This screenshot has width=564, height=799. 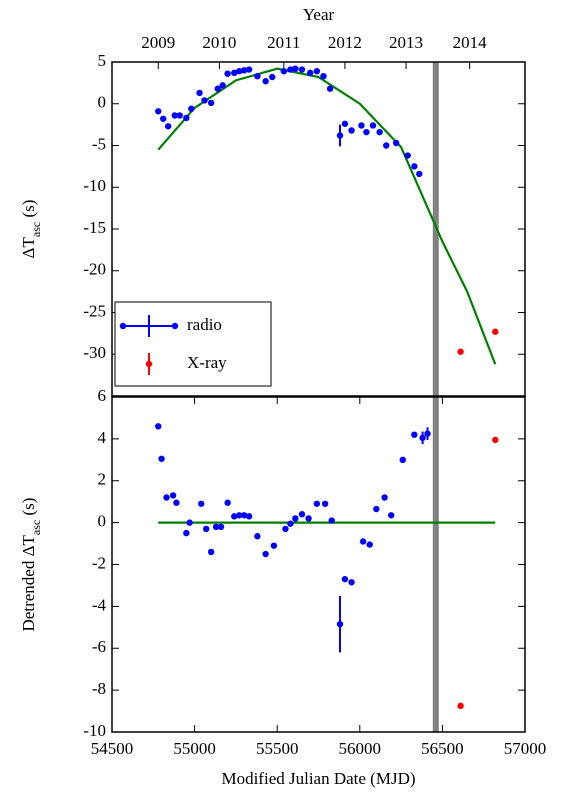 What do you see at coordinates (99, 646) in the screenshot?
I see `y-tick-label: -6` at bounding box center [99, 646].